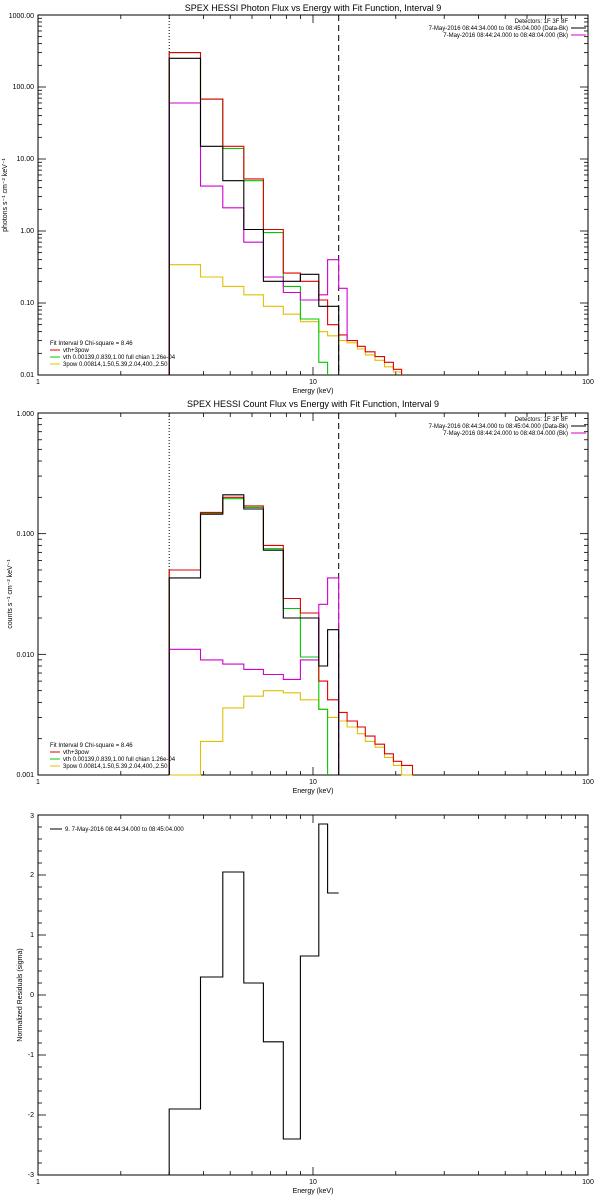 The image size is (600, 1200). I want to click on panel2-y-label: counts s⁻¹ cm⁻² keV⁻¹, so click(10, 594).